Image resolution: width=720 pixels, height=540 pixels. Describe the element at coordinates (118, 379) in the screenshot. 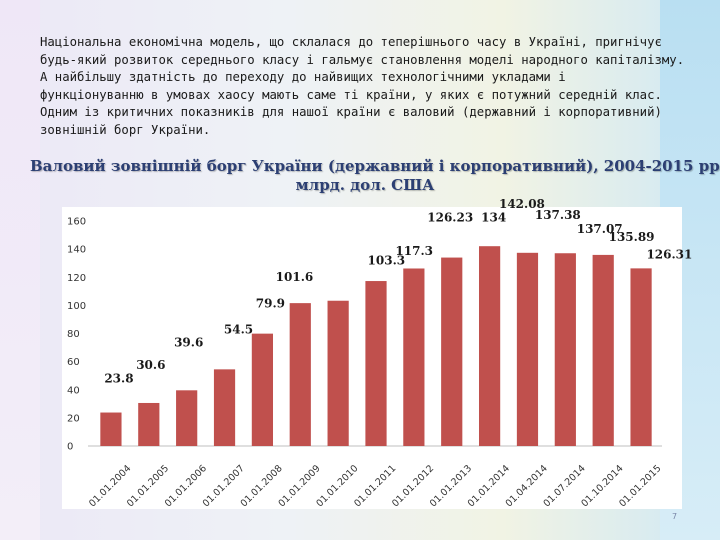

I see `data-label: 23.8` at that location.